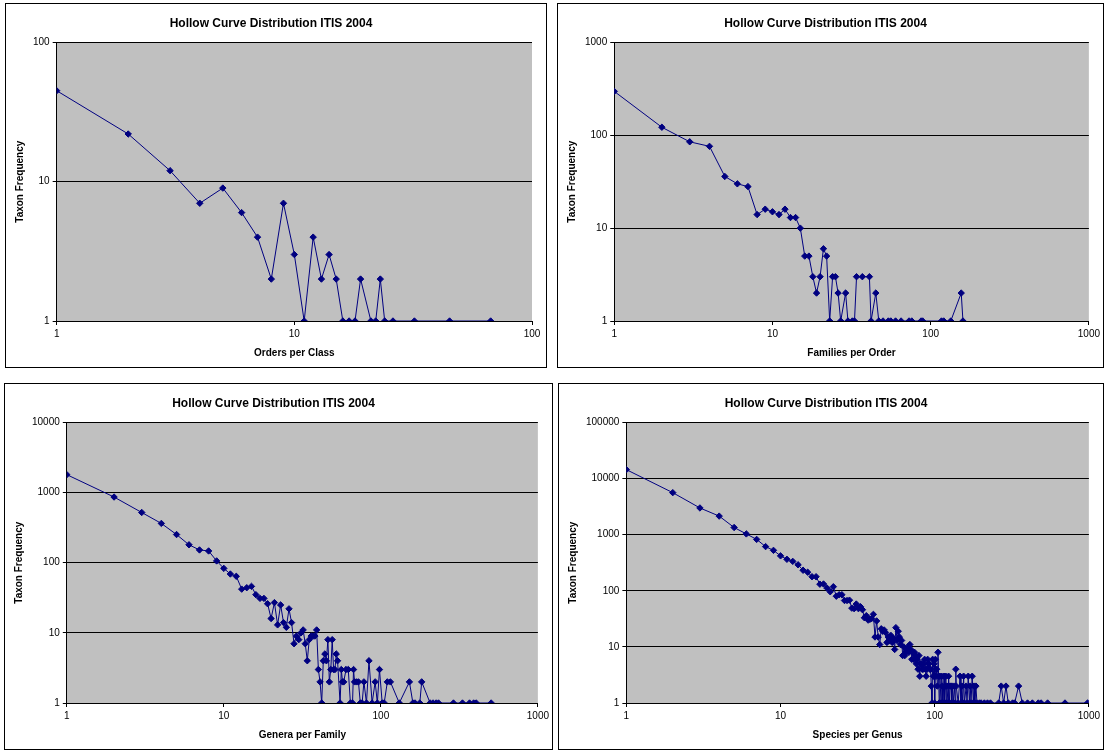 This screenshot has width=1104, height=751. I want to click on x-axis-title: Families per Order, so click(851, 352).